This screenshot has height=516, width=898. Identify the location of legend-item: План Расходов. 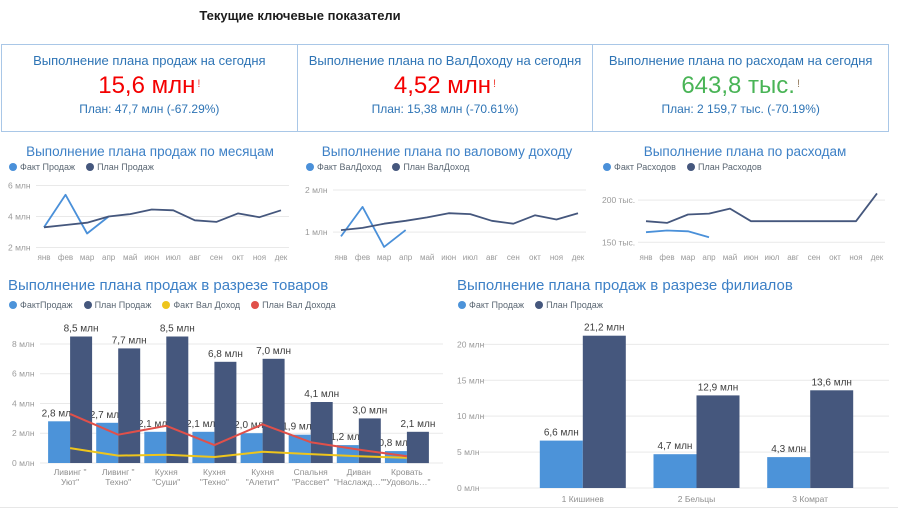
(724, 167).